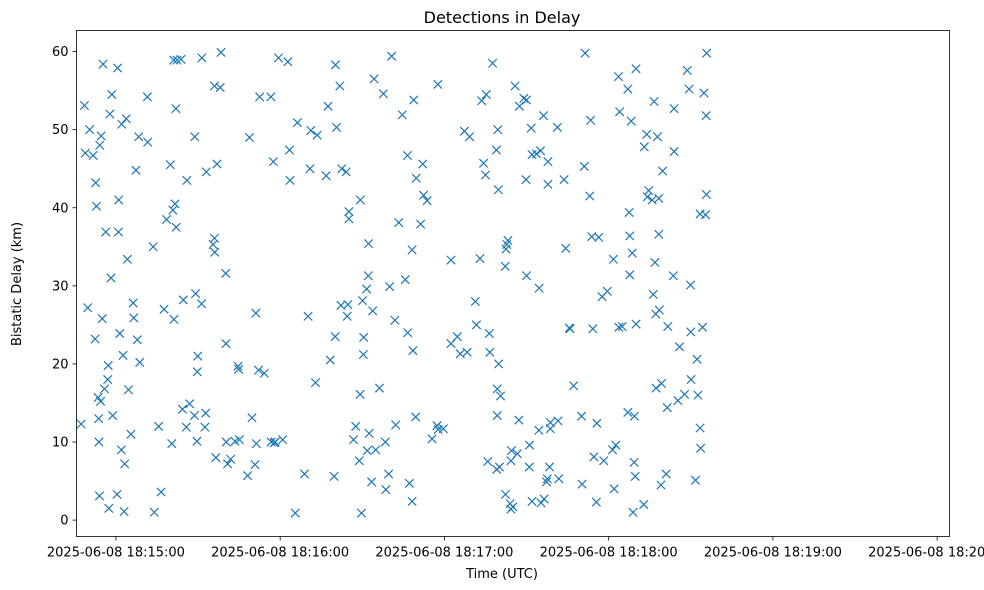  Describe the element at coordinates (17, 284) in the screenshot. I see `y-axis-title: Bistatic Delay (km)` at that location.